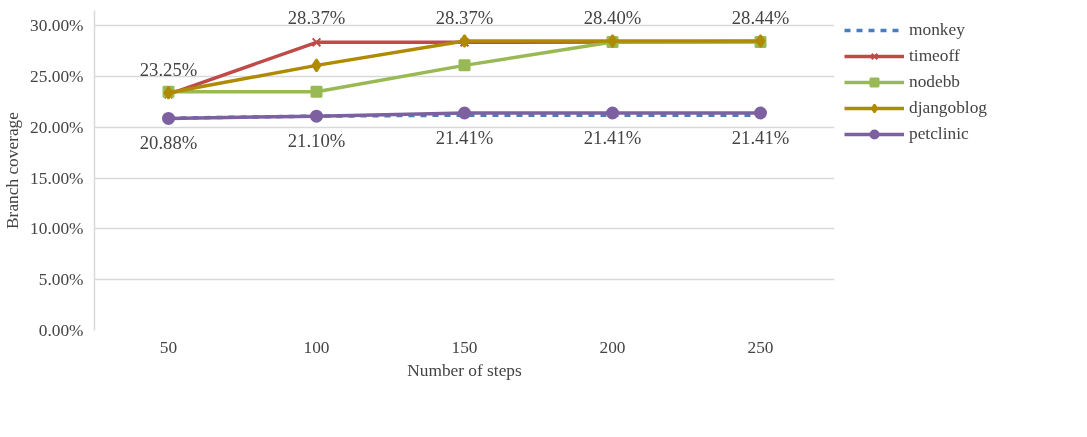 This screenshot has width=1087, height=437. I want to click on x-tick-label: 100, so click(316, 347).